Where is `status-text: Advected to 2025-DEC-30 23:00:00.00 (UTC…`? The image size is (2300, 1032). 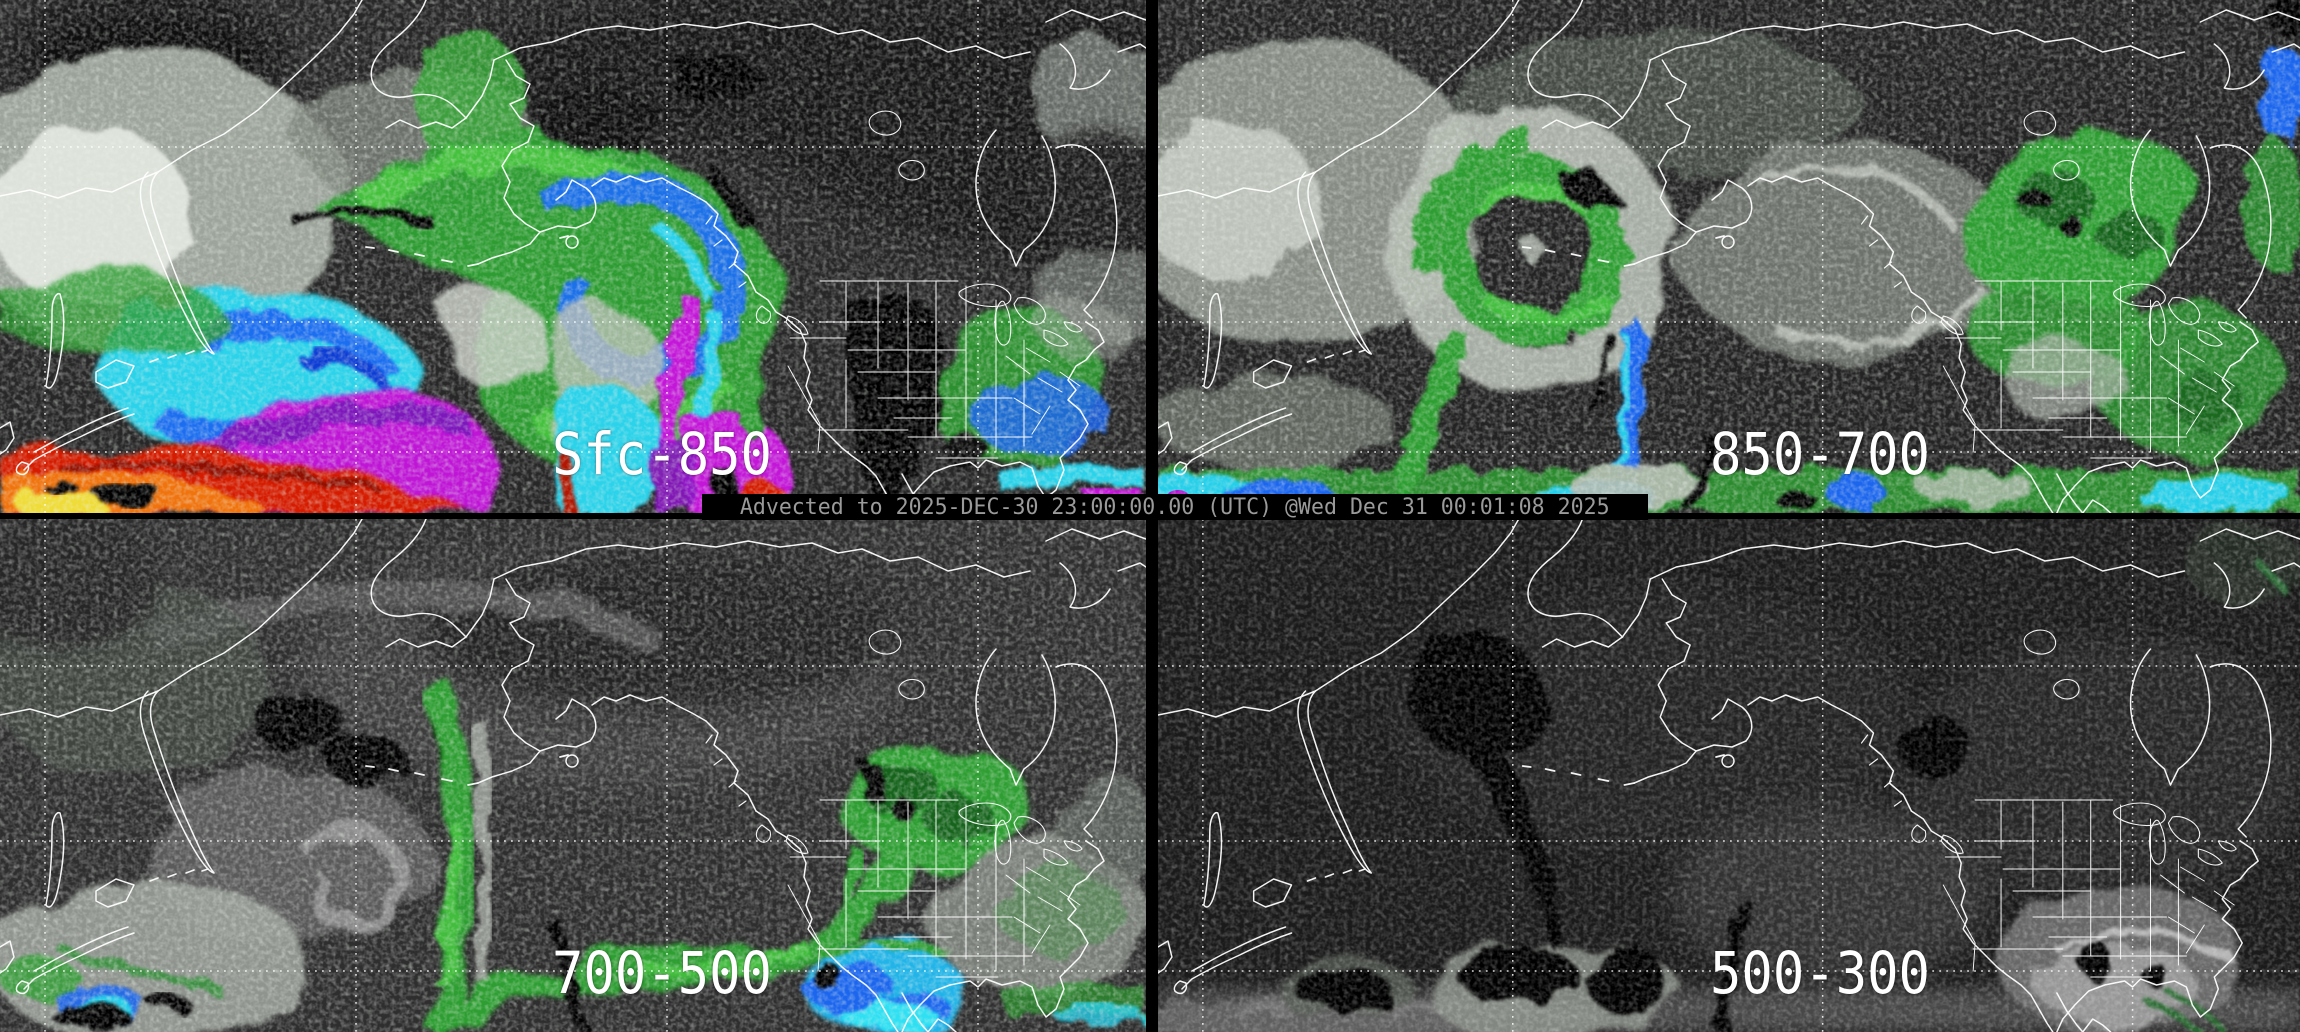
status-text: Advected to 2025-DEC-30 23:00:00.00 (UTC… is located at coordinates (1175, 507).